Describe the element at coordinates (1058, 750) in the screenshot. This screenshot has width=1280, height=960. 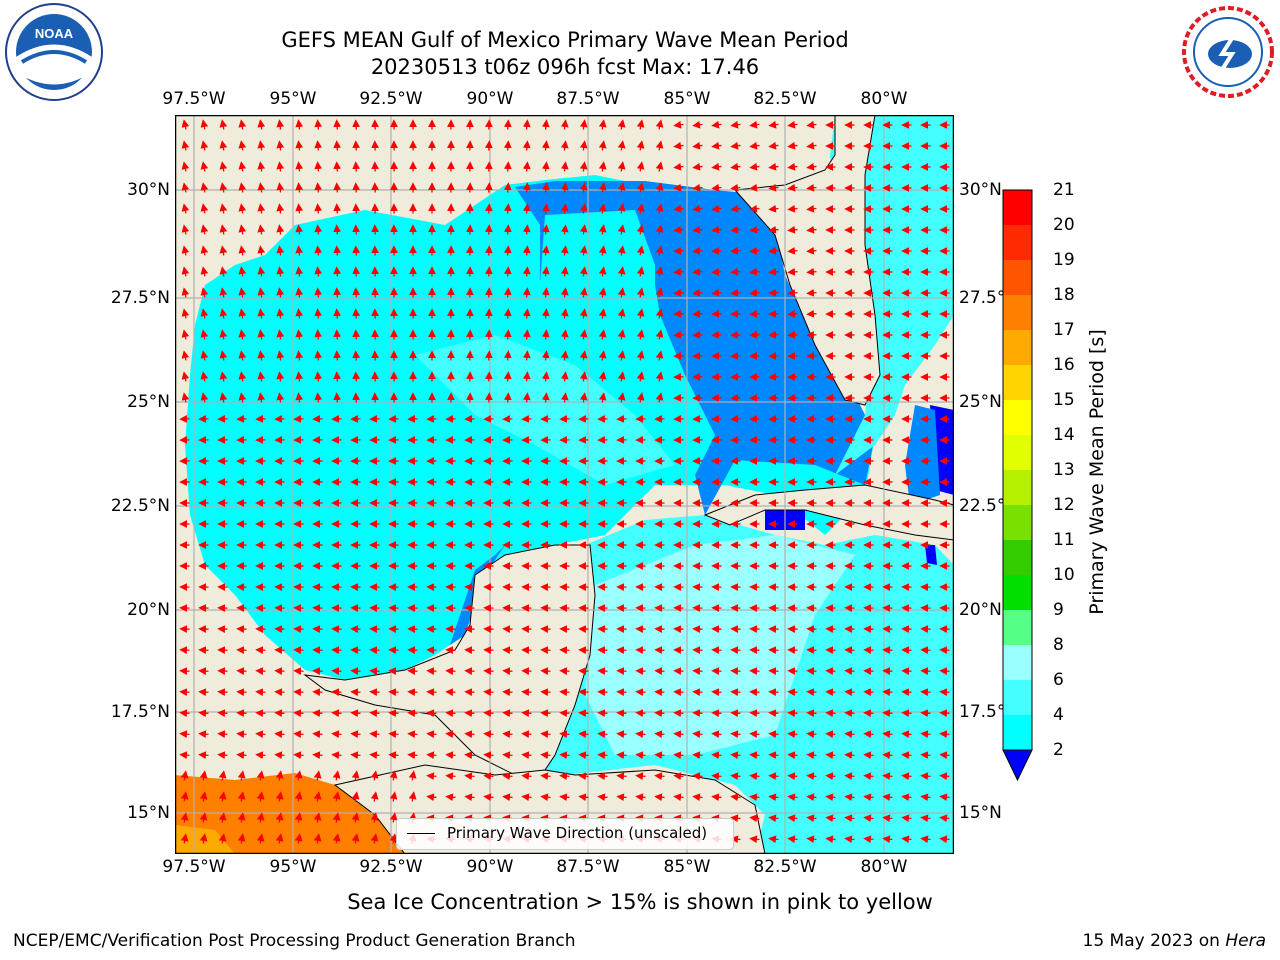
I see `colorbar-tick: 2` at that location.